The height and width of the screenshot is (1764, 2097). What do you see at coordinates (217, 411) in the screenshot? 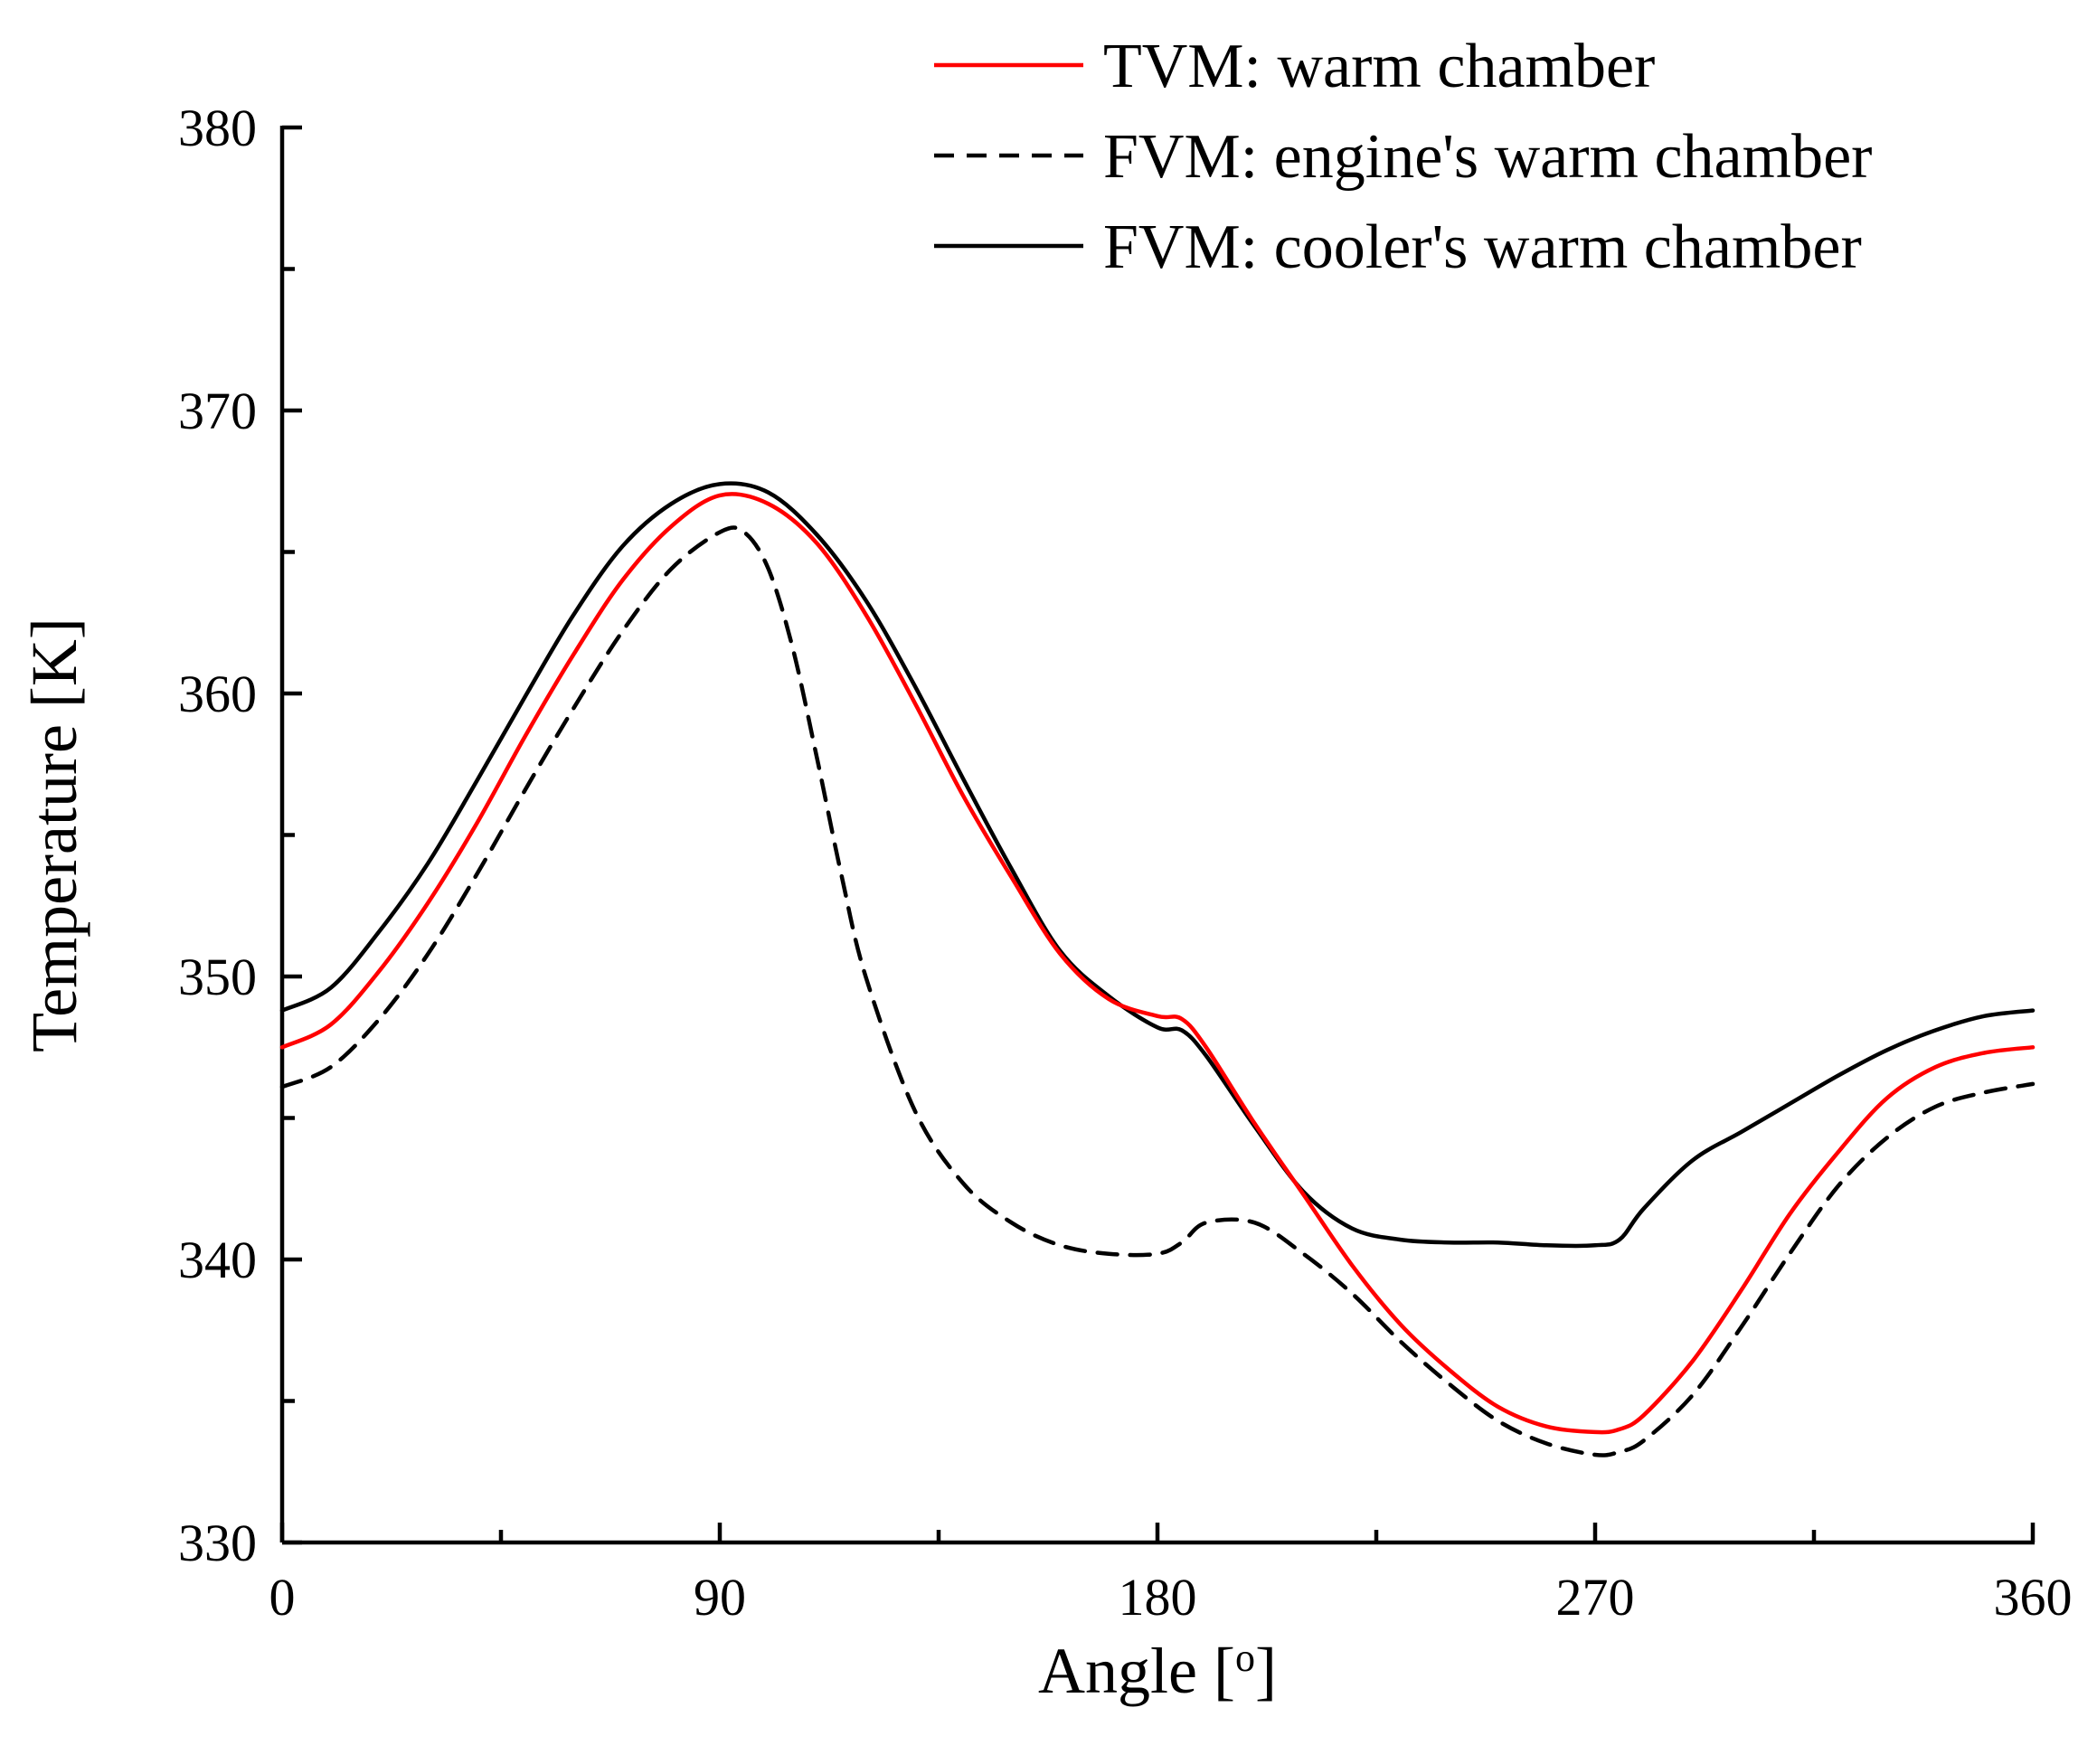
I see `y-tick-label: 370` at bounding box center [217, 411].